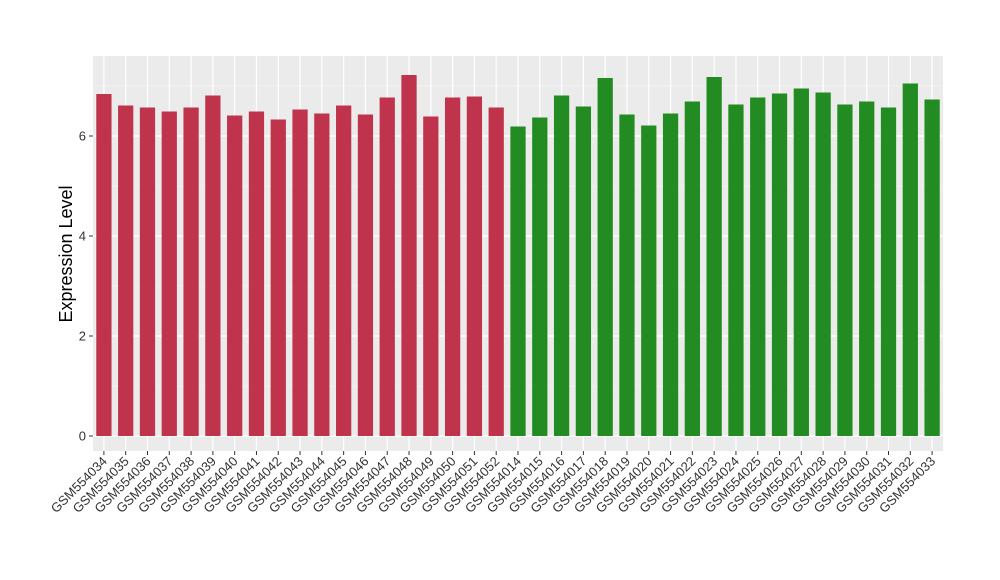 Image resolution: width=1000 pixels, height=580 pixels. What do you see at coordinates (365, 275) in the screenshot?
I see `bar-GSM554046` at bounding box center [365, 275].